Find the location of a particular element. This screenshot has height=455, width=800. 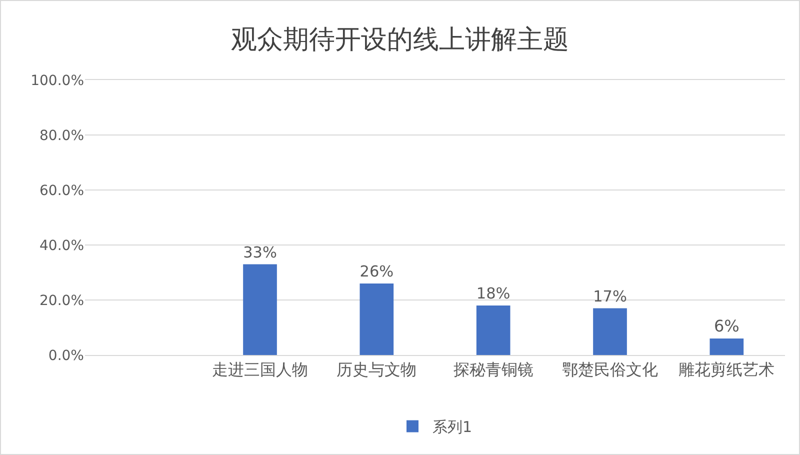

x-tick-label: 走进三国人物 is located at coordinates (260, 370).